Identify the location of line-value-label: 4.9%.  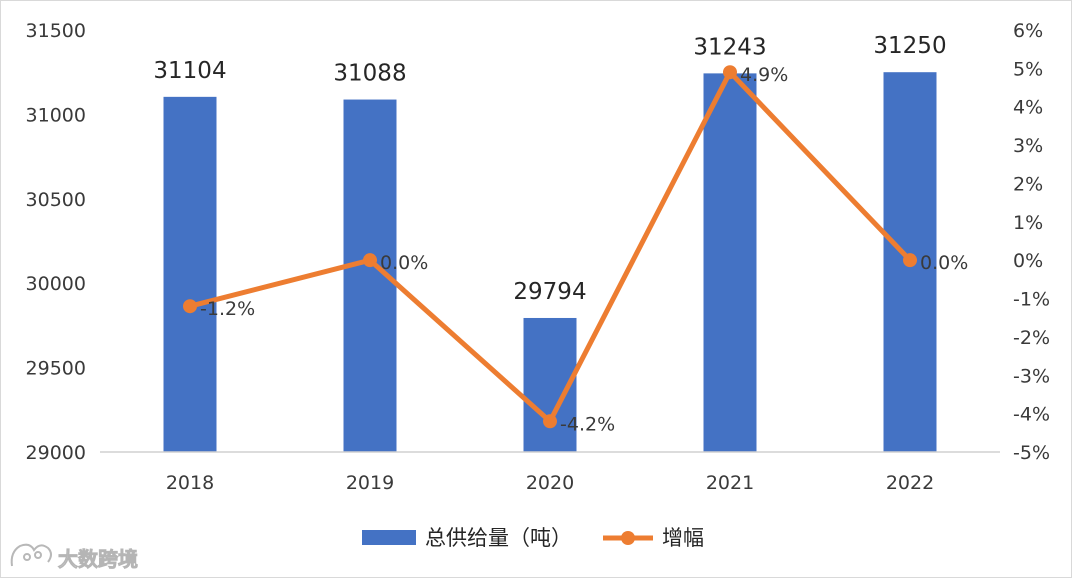
(764, 75).